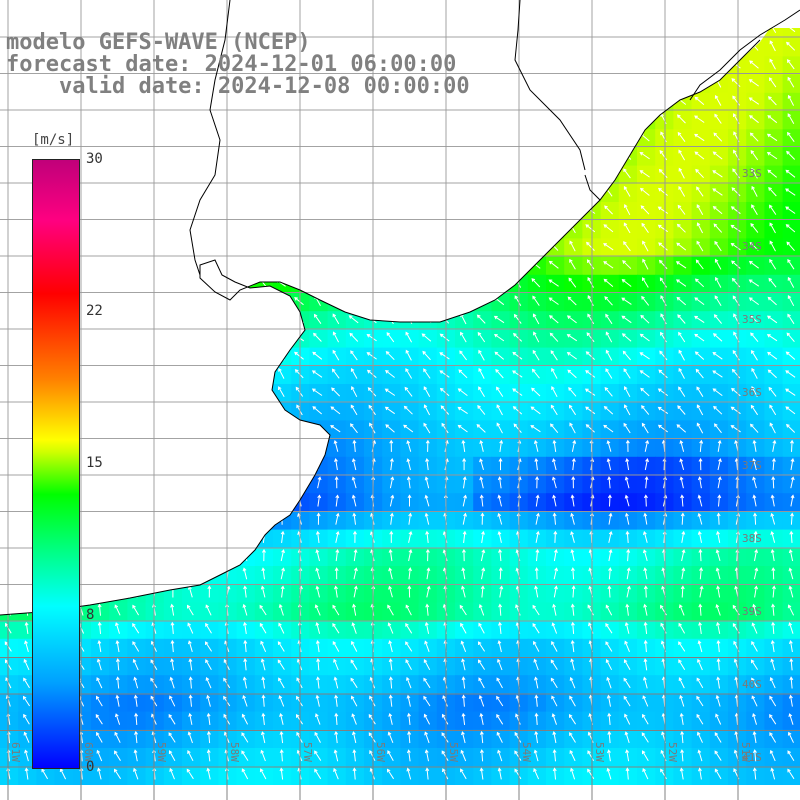 This screenshot has height=800, width=800. Describe the element at coordinates (550, 85) in the screenshot. I see `coastline` at that location.